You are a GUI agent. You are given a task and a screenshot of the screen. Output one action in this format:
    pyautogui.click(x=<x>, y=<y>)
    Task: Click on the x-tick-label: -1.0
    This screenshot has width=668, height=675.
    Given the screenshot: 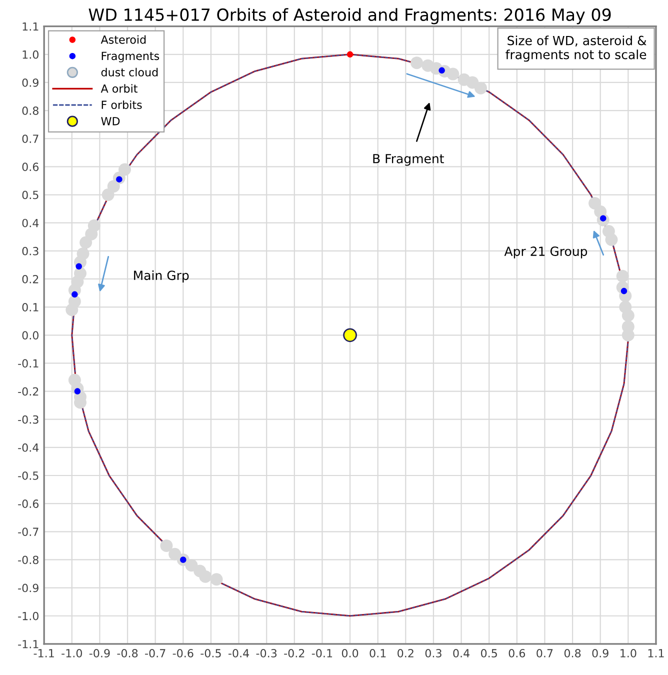 What is the action you would take?
    pyautogui.click(x=72, y=653)
    